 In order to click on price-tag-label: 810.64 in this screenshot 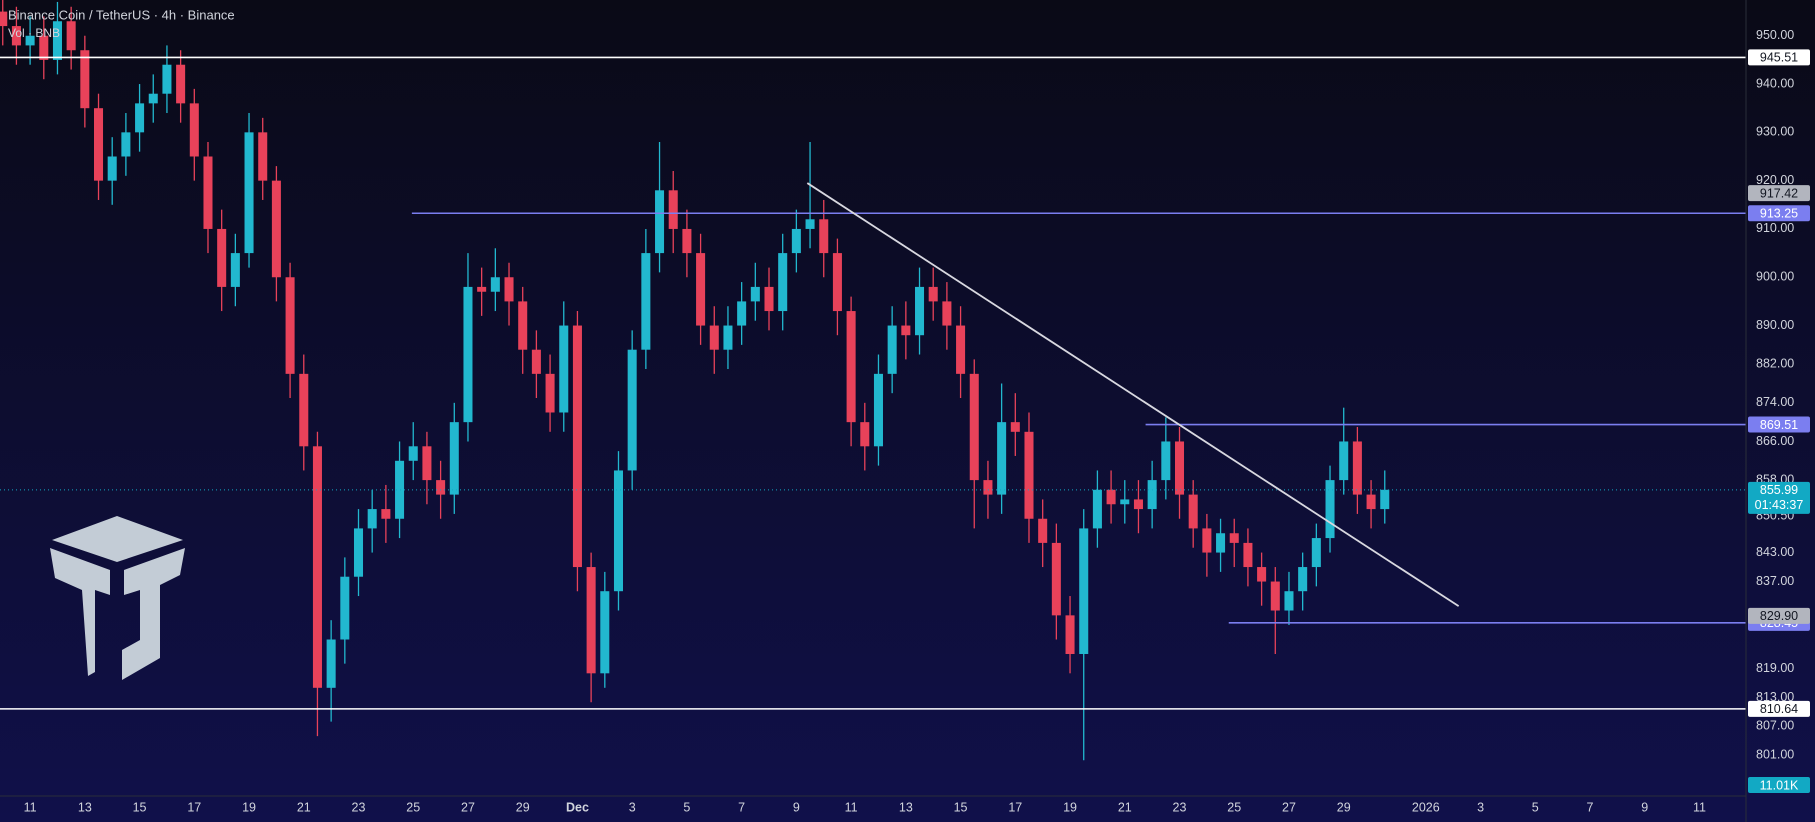, I will do `click(1779, 709)`.